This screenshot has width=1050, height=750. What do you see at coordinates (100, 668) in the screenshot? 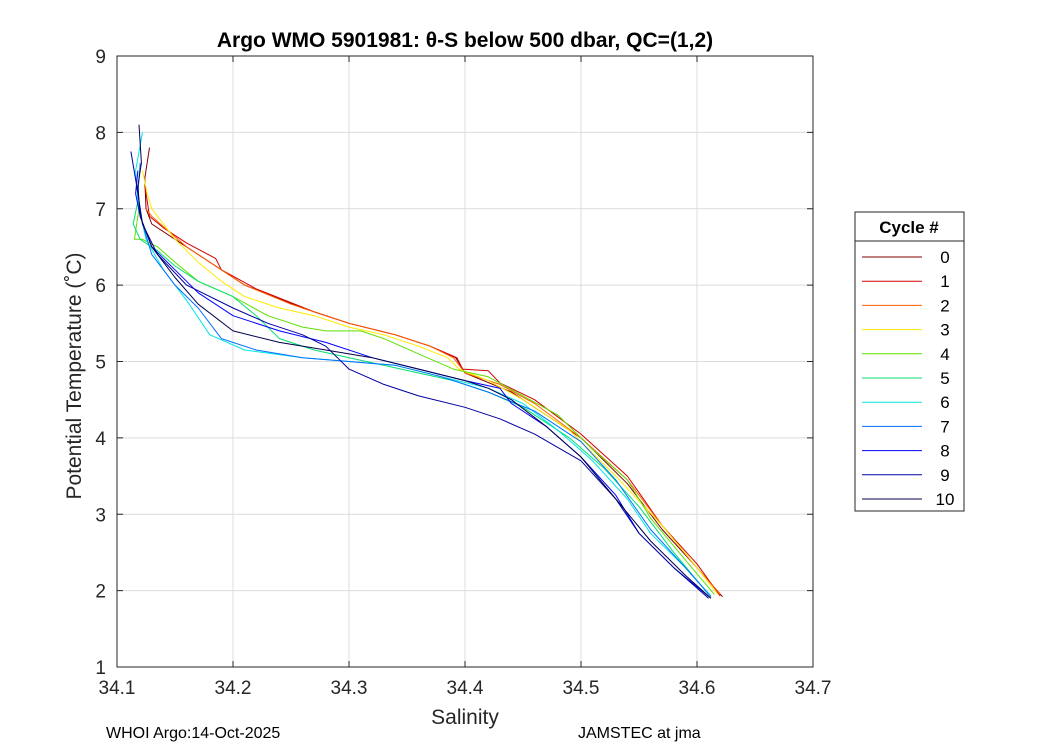
I see `y-tick-label: 1` at bounding box center [100, 668].